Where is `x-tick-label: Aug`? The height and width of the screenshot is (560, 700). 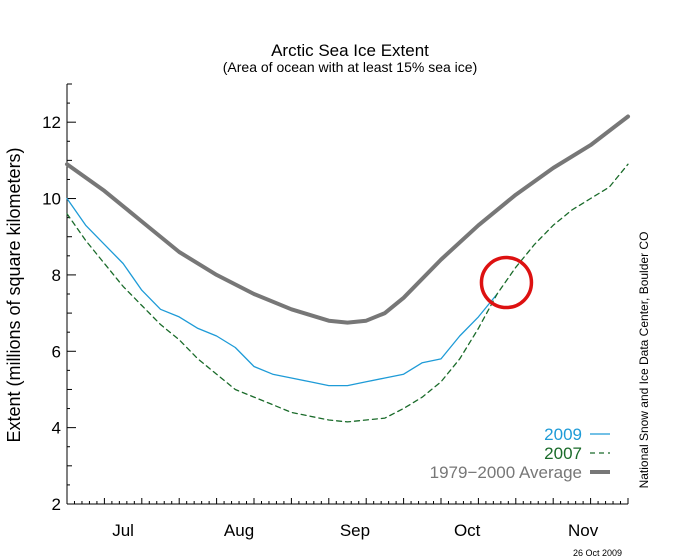 x-tick-label: Aug is located at coordinates (239, 530).